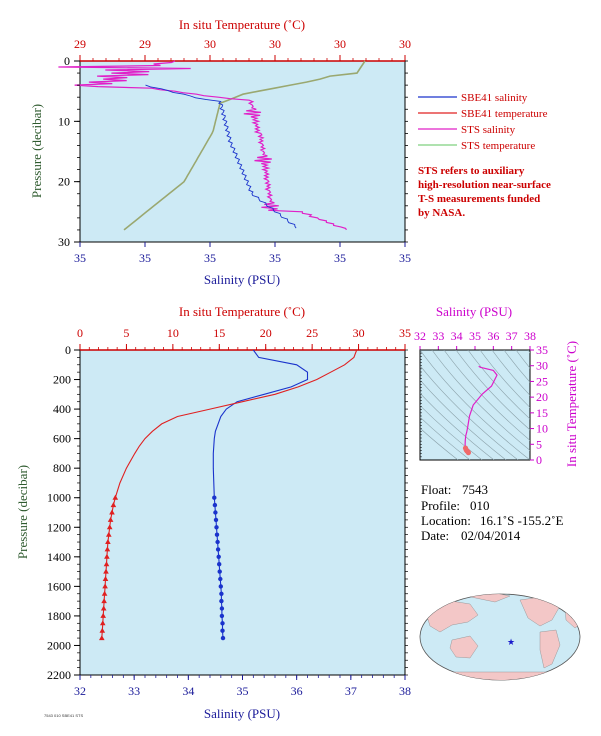  What do you see at coordinates (530, 336) in the screenshot?
I see `ts-top-tick-label: 38` at bounding box center [530, 336].